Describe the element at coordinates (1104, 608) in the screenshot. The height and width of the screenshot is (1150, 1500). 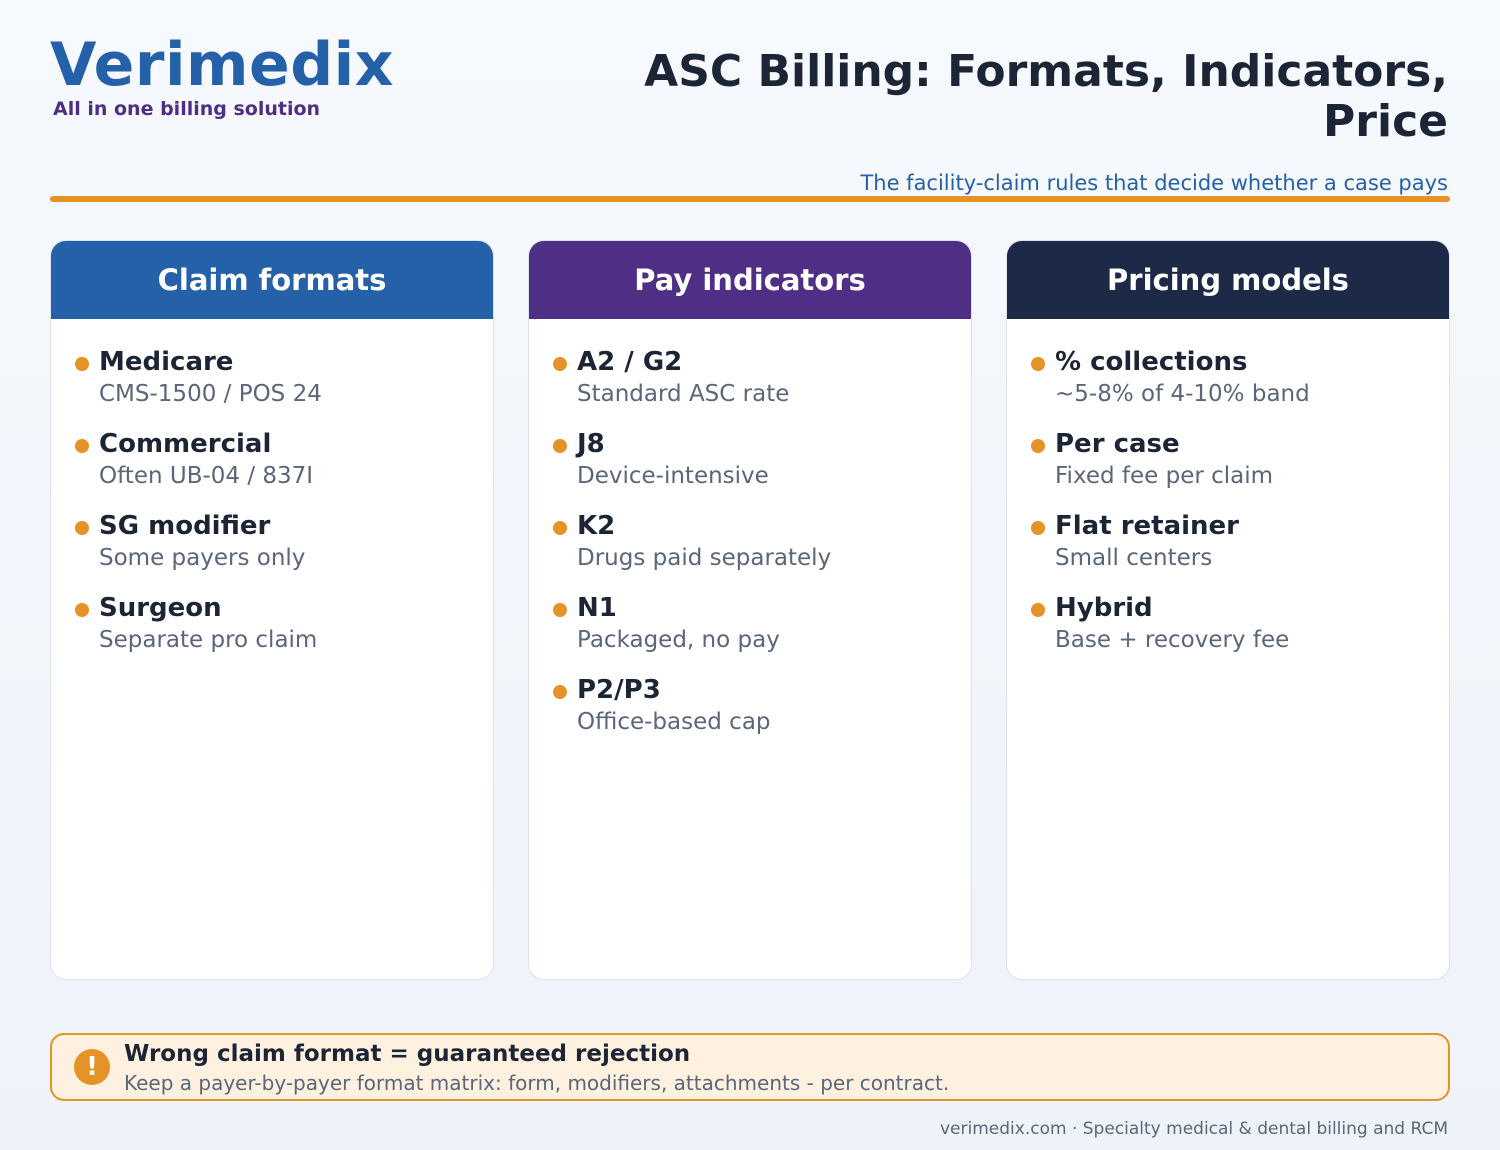
I see `item-title: Hybrid` at that location.